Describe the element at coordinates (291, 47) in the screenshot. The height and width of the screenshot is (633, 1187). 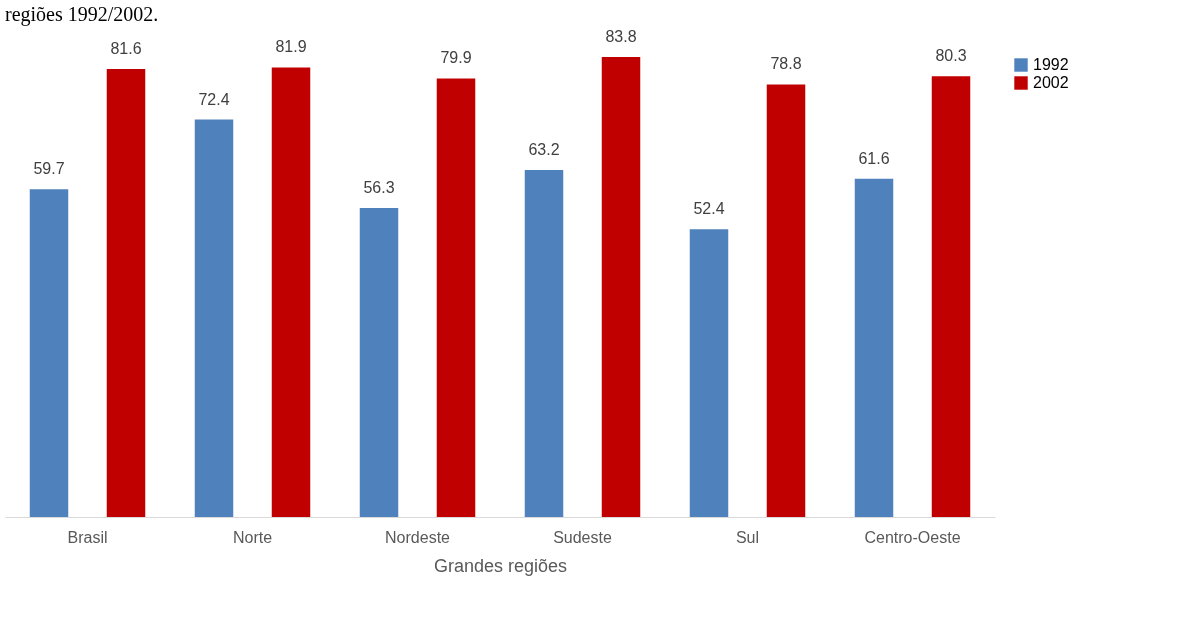
I see `data-label: 81.9` at that location.